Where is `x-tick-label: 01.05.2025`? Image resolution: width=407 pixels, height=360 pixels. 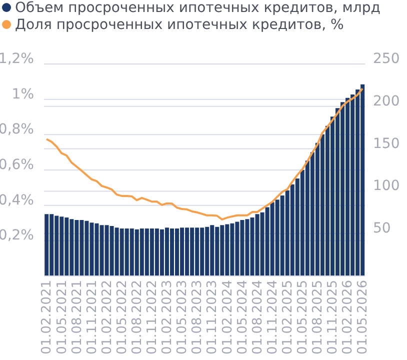 x-tick-label: 01.05.2025 is located at coordinates (303, 317).